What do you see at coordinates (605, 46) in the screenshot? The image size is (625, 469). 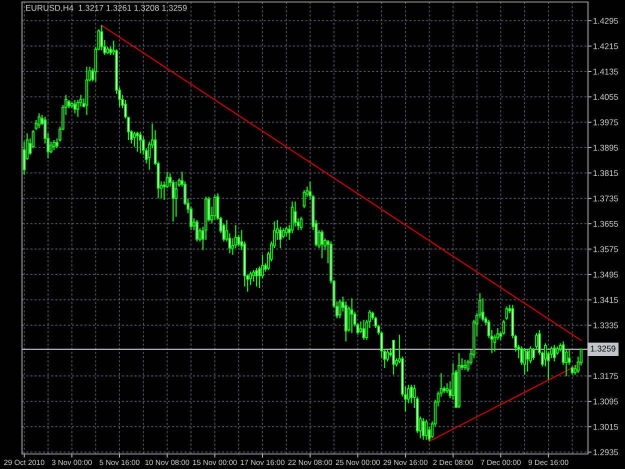 I see `y-tick-label: 1.4215` at bounding box center [605, 46].